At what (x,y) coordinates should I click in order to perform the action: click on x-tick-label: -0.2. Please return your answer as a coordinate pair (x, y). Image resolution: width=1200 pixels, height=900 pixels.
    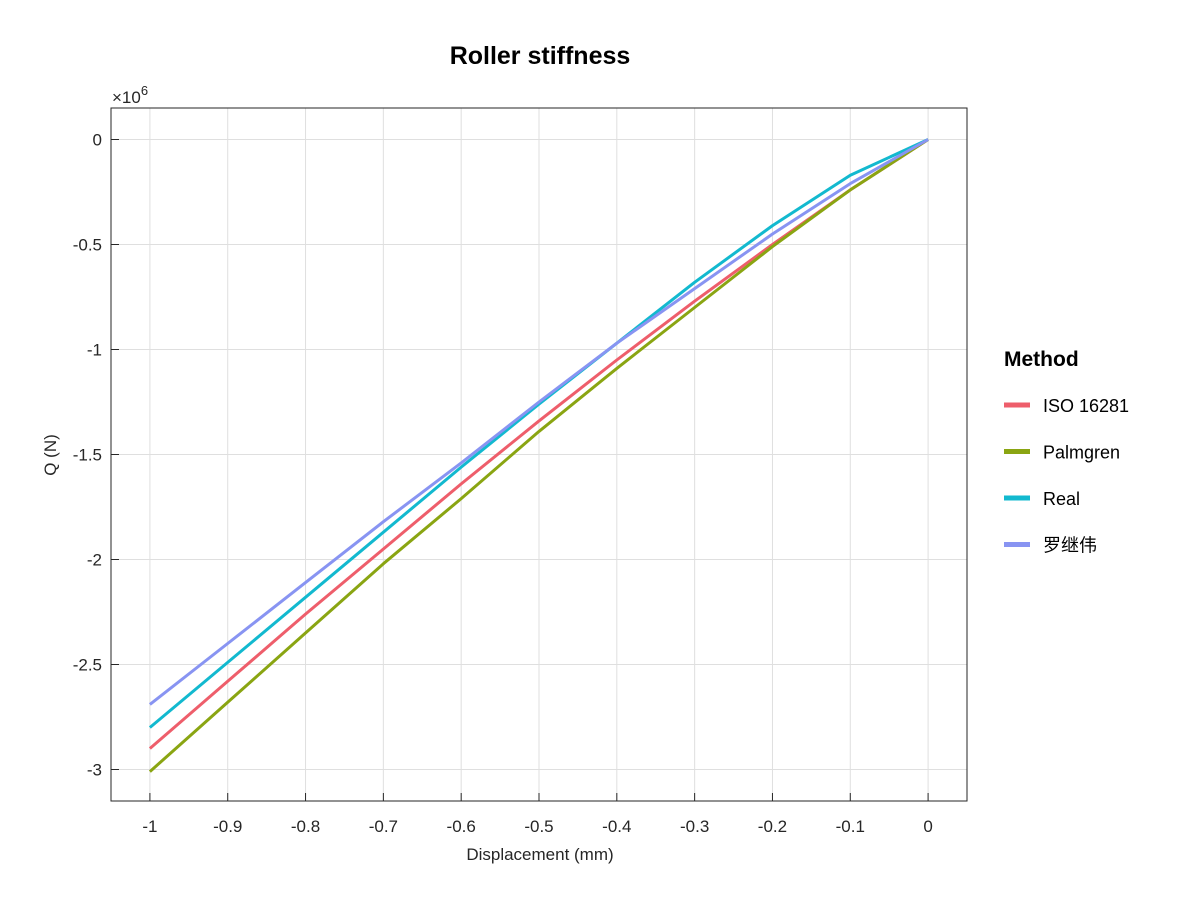
    Looking at the image, I should click on (772, 826).